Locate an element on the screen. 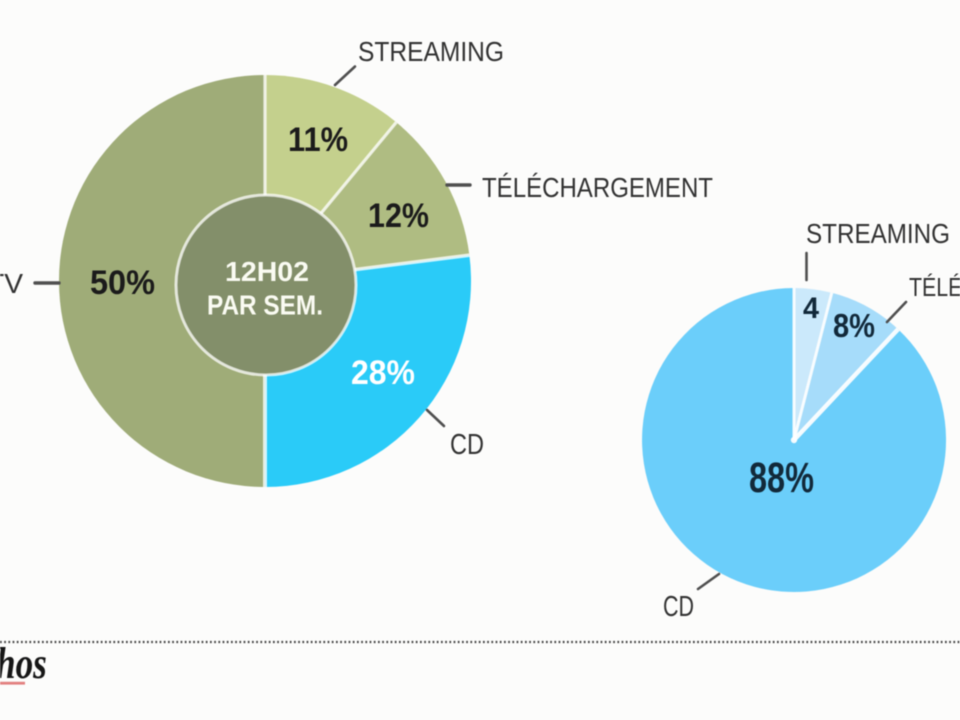 The width and height of the screenshot is (960, 720). svg-text: 8% is located at coordinates (854, 325).